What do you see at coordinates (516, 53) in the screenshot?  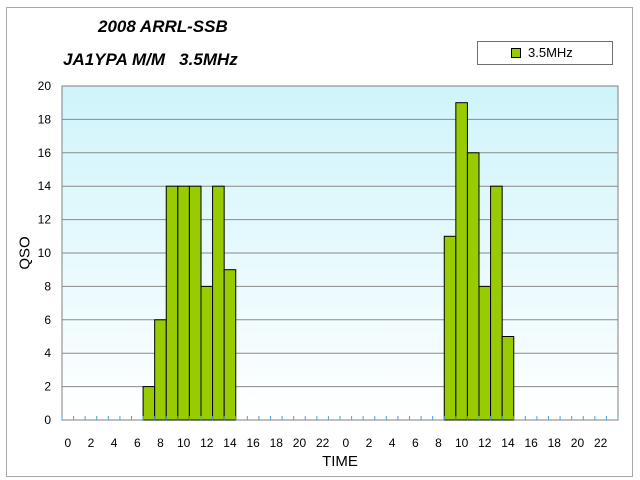 I see `legend-swatch` at bounding box center [516, 53].